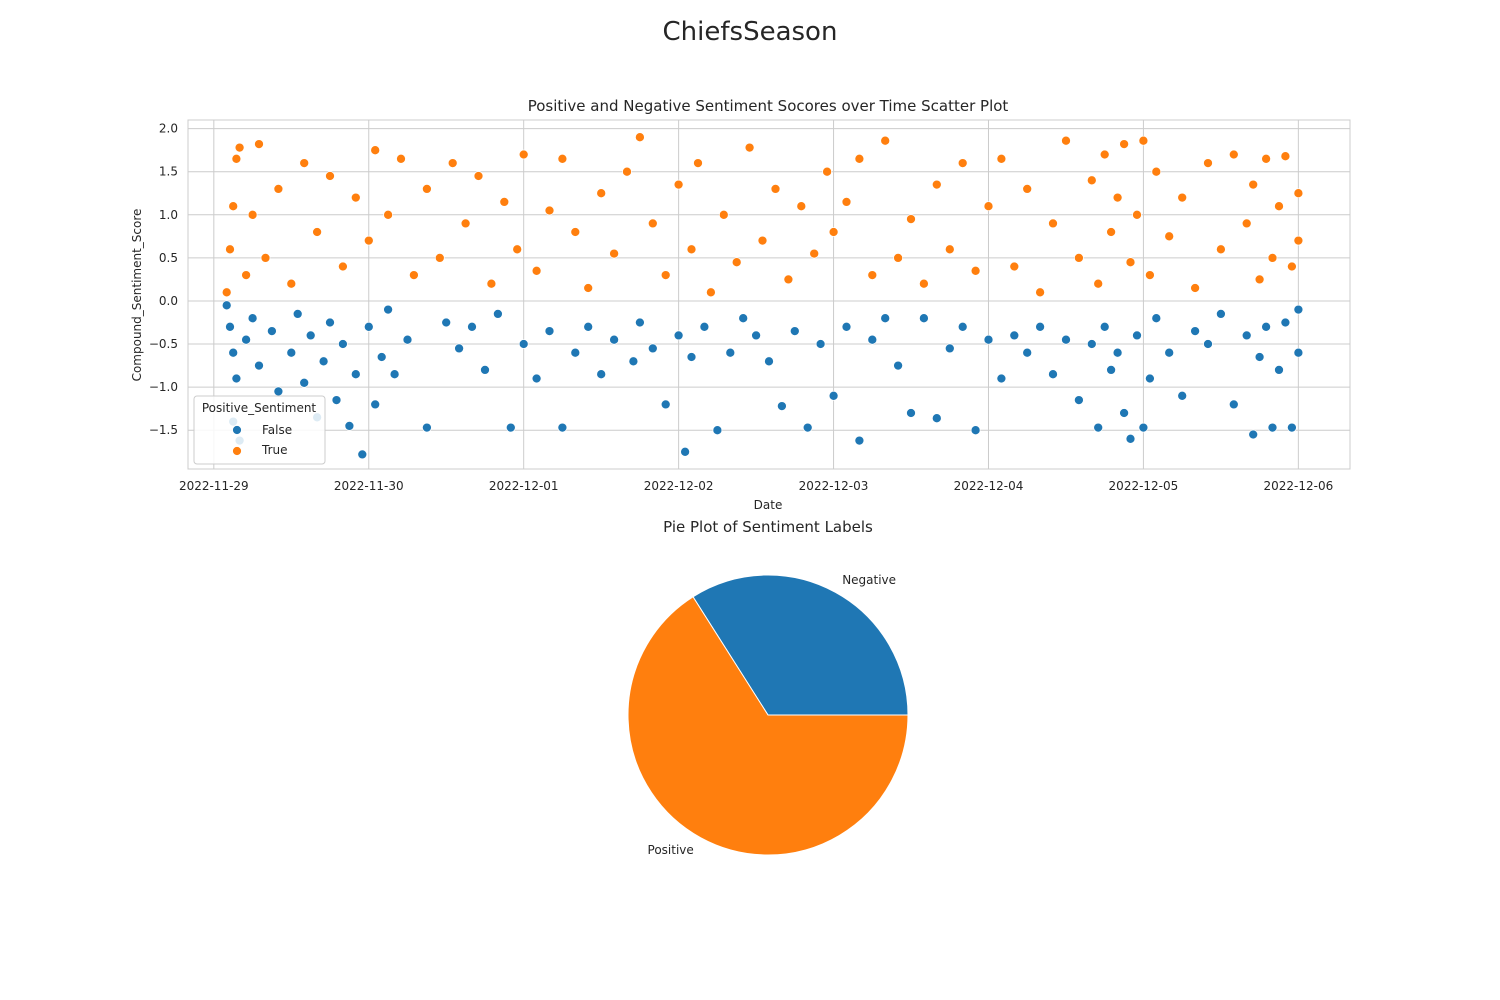 This screenshot has width=1500, height=1000. What do you see at coordinates (1298, 486) in the screenshot?
I see `x-tick-label: 2022-12-06` at bounding box center [1298, 486].